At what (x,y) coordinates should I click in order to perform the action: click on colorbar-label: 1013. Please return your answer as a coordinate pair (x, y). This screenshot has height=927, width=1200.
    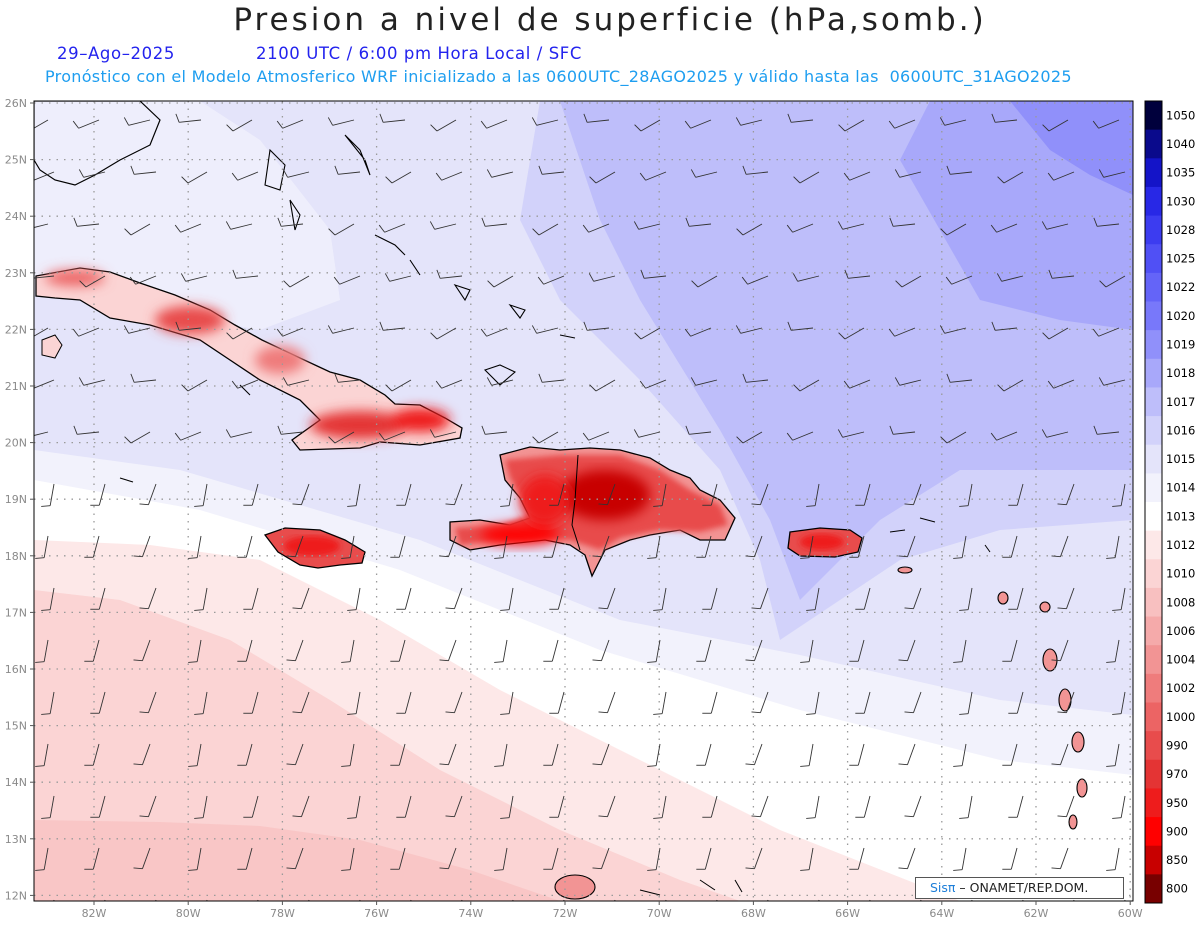
    Looking at the image, I should click on (1180, 516).